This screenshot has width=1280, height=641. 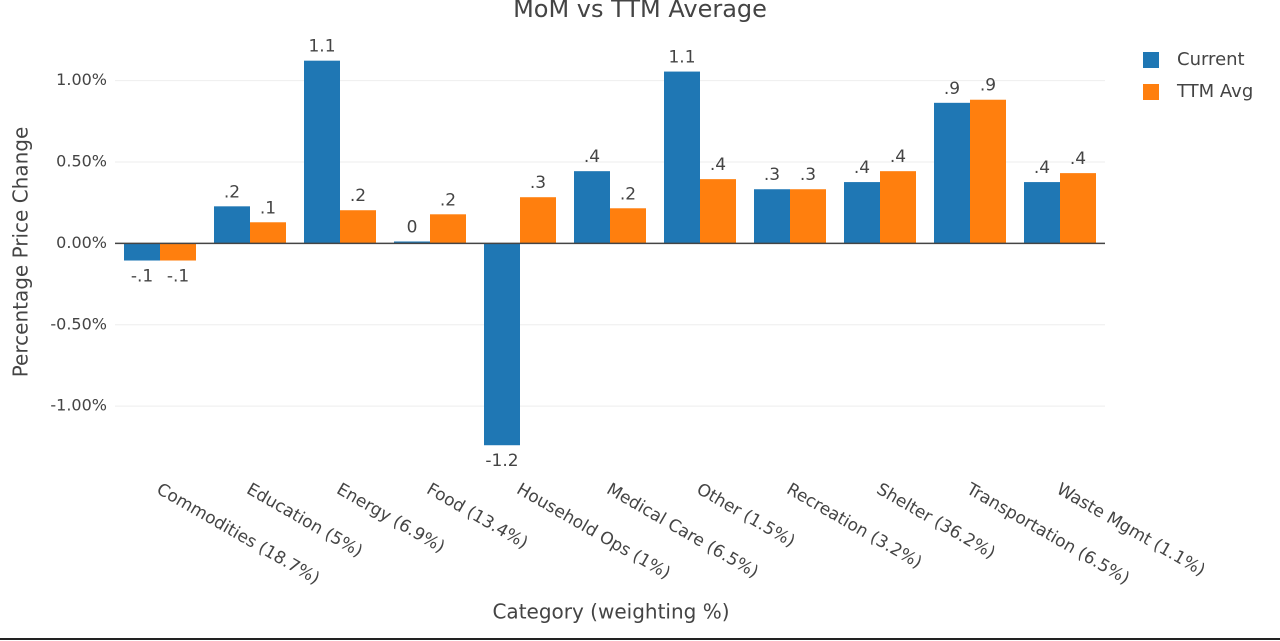 What do you see at coordinates (640, 11) in the screenshot?
I see `chart-title: MoM vs TTM Average` at bounding box center [640, 11].